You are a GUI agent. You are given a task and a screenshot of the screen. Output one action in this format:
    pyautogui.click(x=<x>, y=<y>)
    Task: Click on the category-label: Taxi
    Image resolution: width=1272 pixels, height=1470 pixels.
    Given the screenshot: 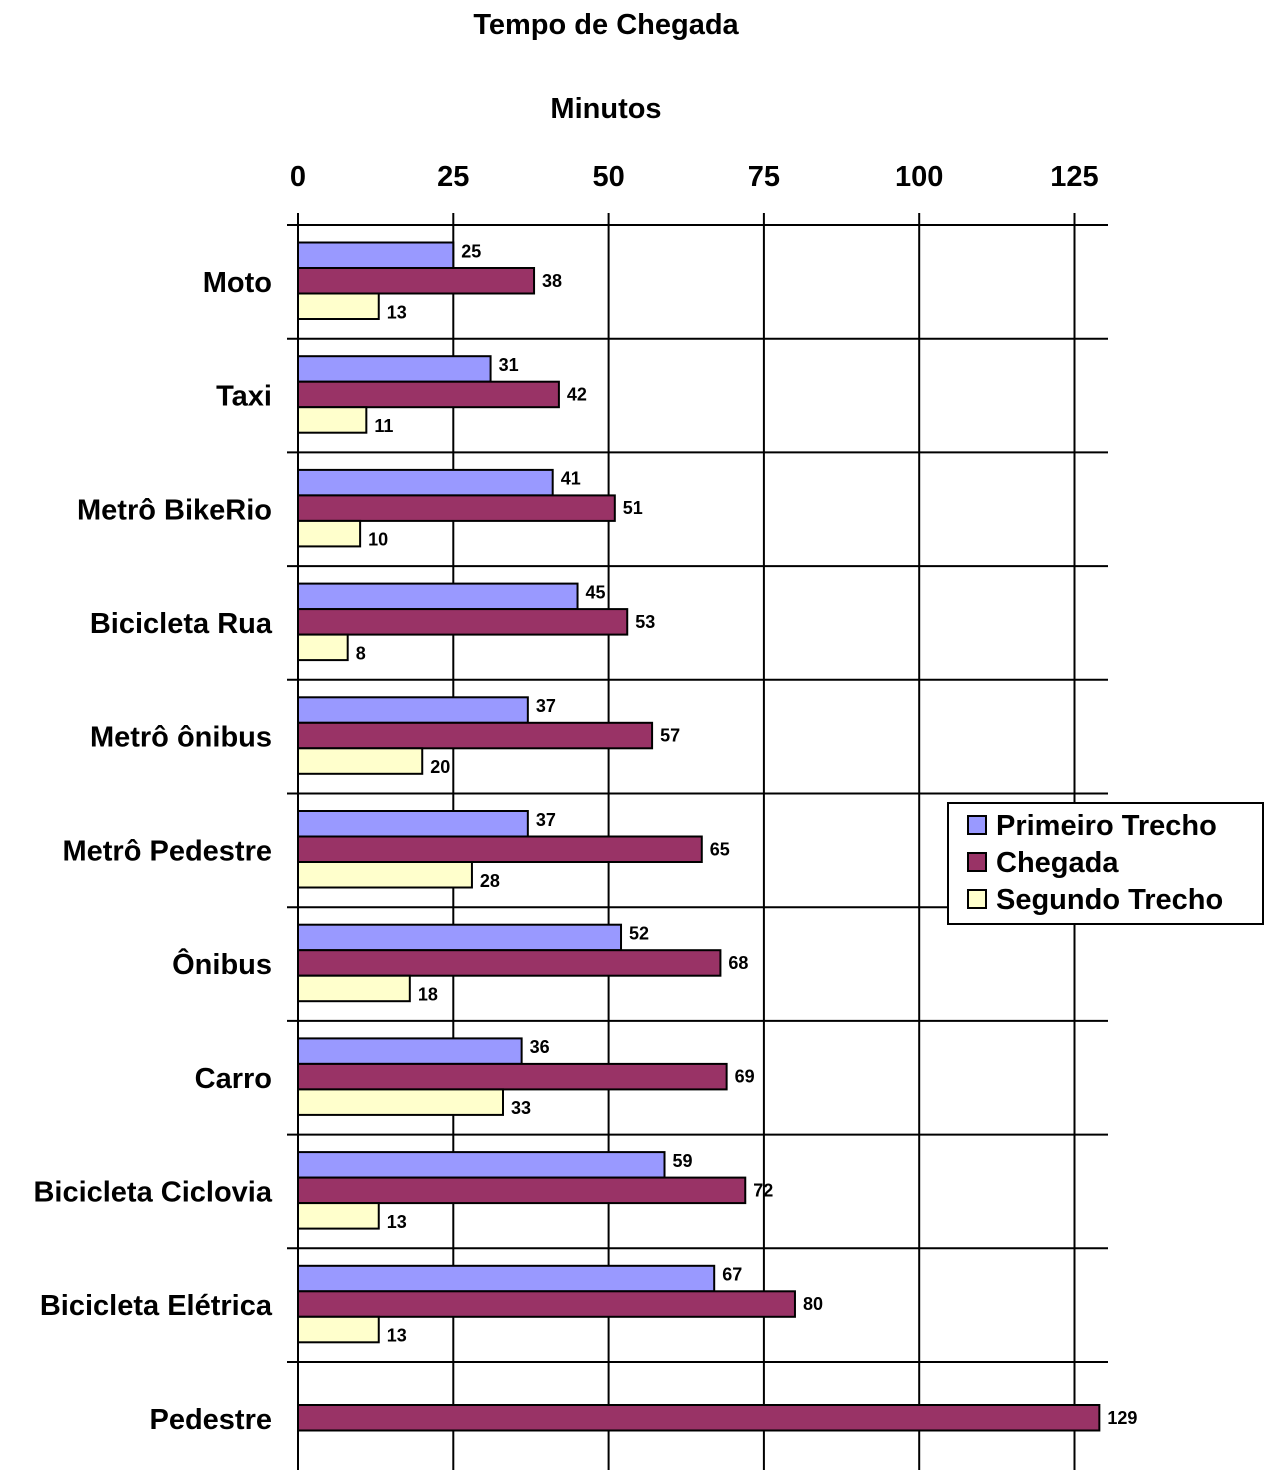 What is the action you would take?
    pyautogui.click(x=244, y=397)
    